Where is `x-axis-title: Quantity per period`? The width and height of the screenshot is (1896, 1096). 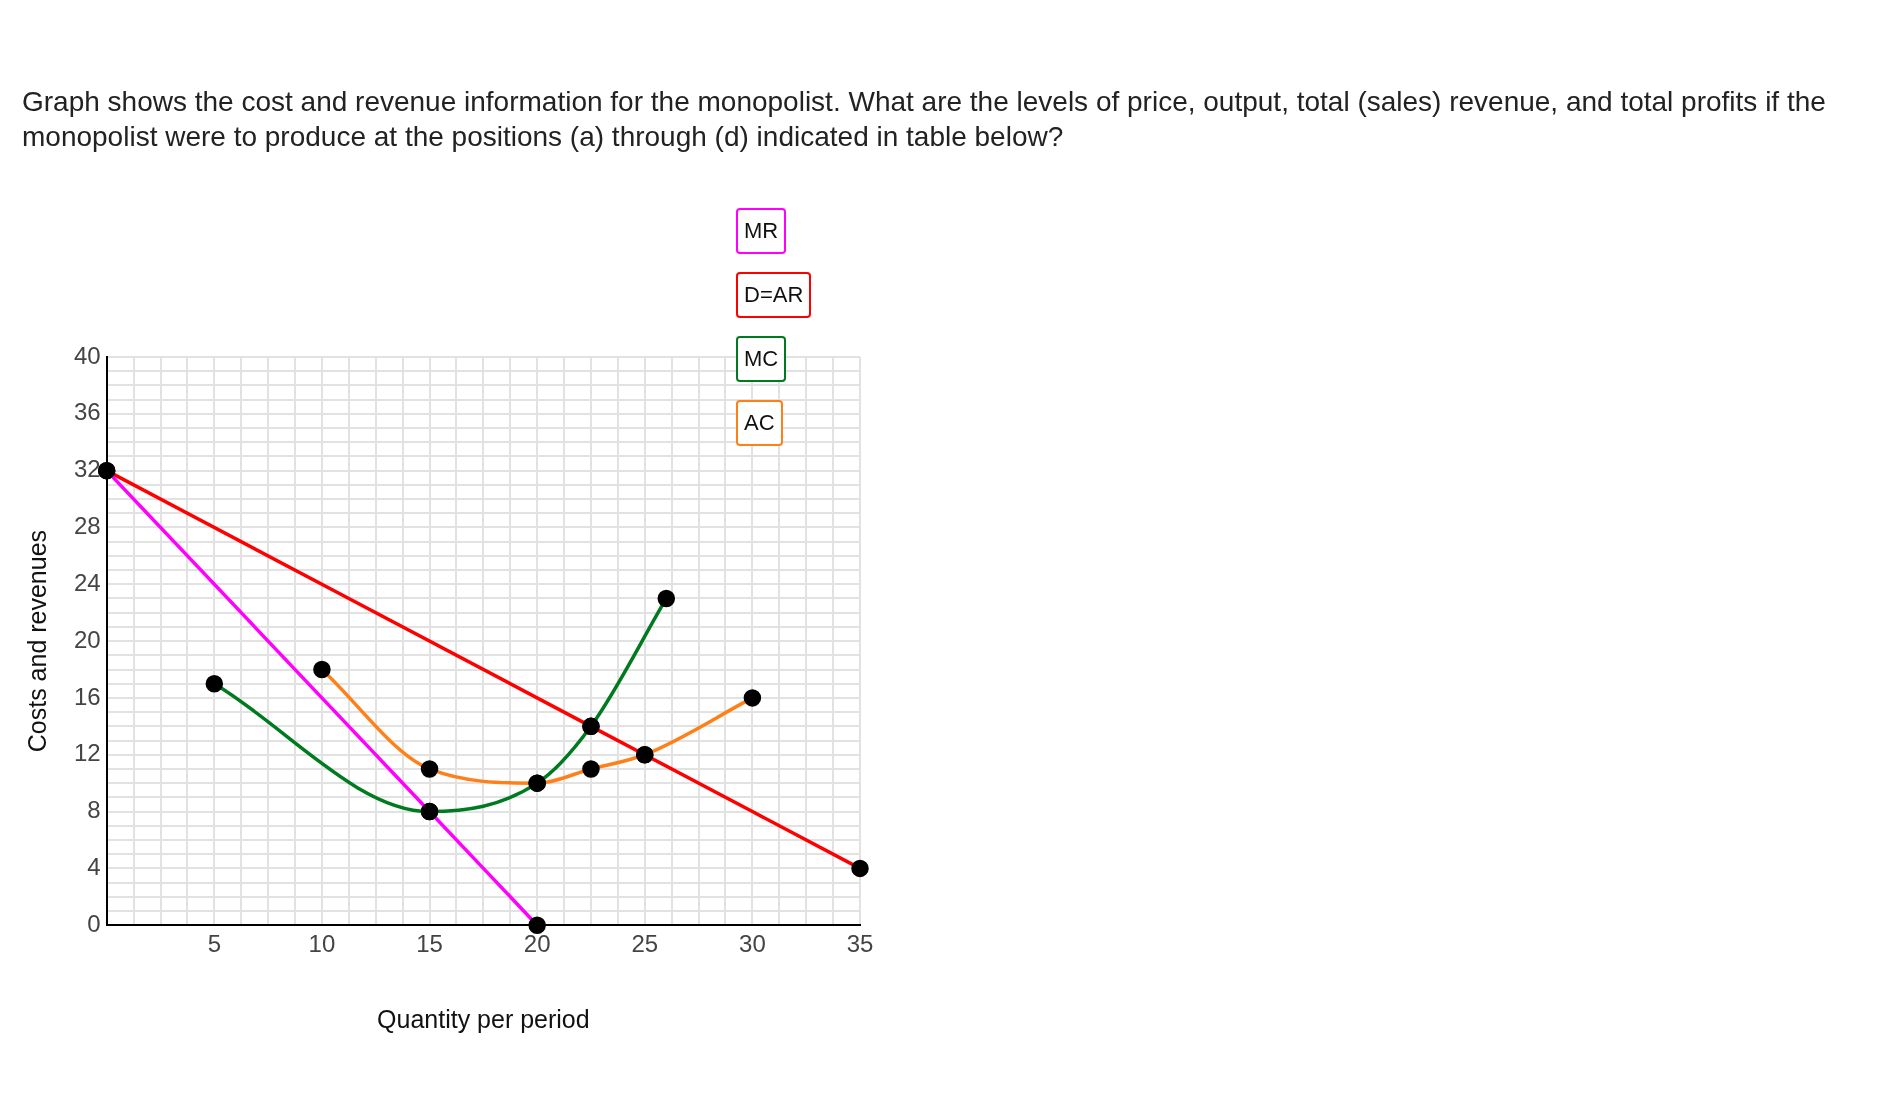 x-axis-title: Quantity per period is located at coordinates (483, 1018).